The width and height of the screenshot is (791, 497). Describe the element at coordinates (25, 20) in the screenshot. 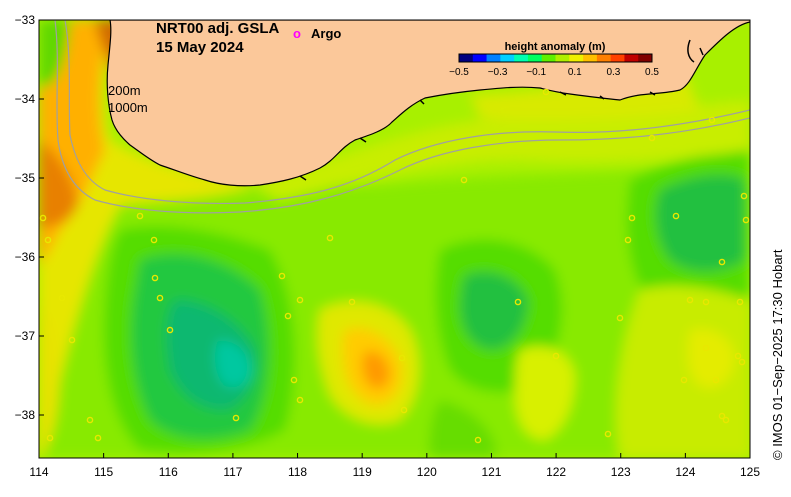

I see `y-tick-label: −33` at that location.